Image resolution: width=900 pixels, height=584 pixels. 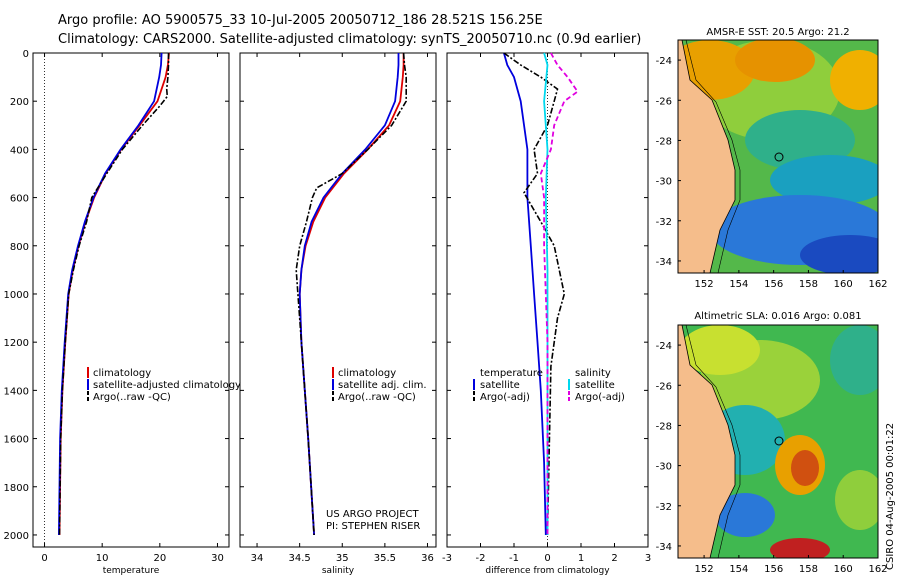 What do you see at coordinates (373, 514) in the screenshot?
I see `credit-line1: US ARGO PROJECT` at bounding box center [373, 514].